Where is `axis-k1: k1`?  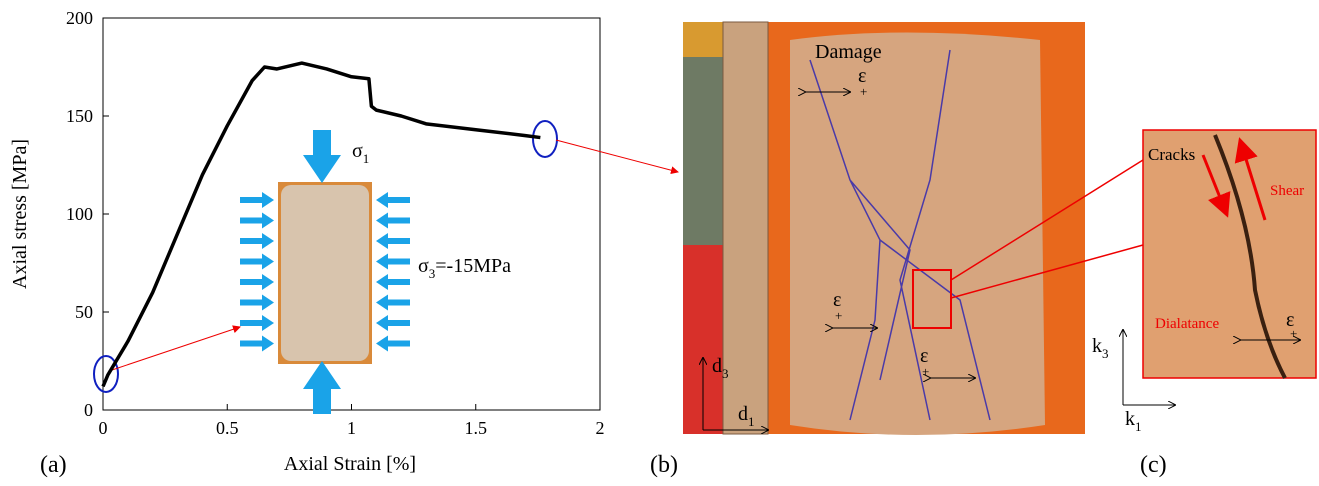 axis-k1: k1 is located at coordinates (1133, 421).